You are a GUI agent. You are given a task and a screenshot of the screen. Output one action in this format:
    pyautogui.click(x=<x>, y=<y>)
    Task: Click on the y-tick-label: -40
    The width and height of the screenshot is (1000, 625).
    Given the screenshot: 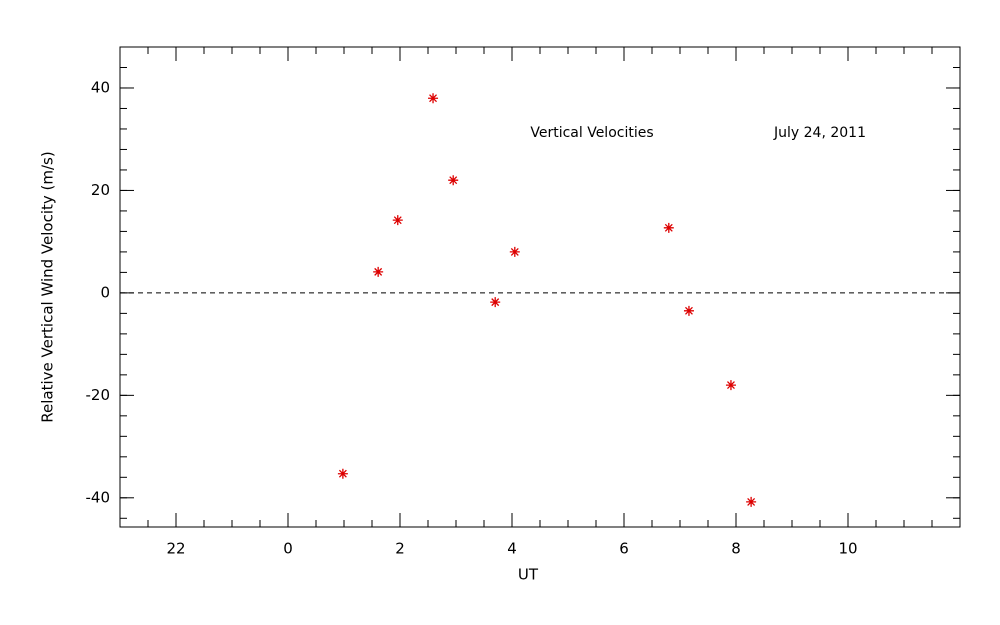 What is the action you would take?
    pyautogui.click(x=98, y=497)
    